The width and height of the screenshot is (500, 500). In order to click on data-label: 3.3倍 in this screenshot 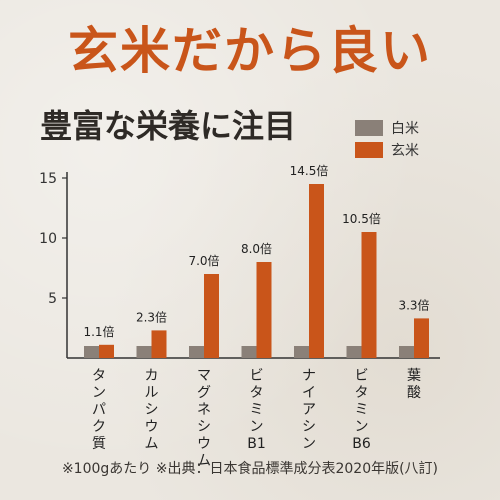, I will do `click(413, 304)`.